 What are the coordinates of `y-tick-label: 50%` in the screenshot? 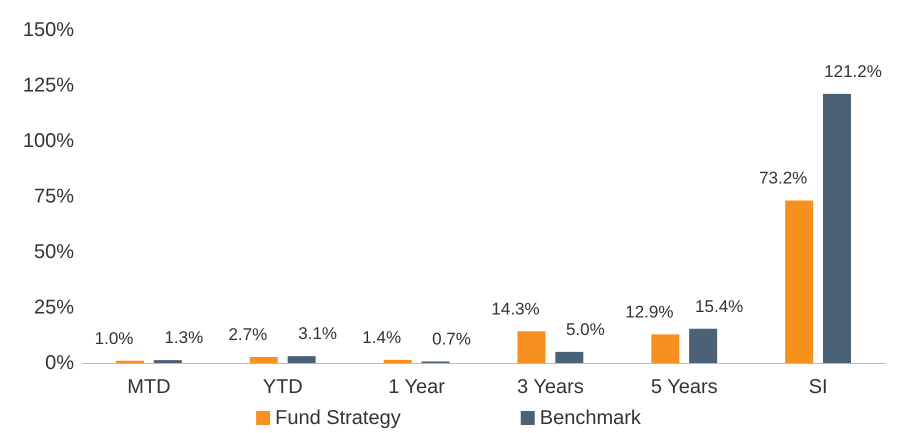 It's located at (54, 252).